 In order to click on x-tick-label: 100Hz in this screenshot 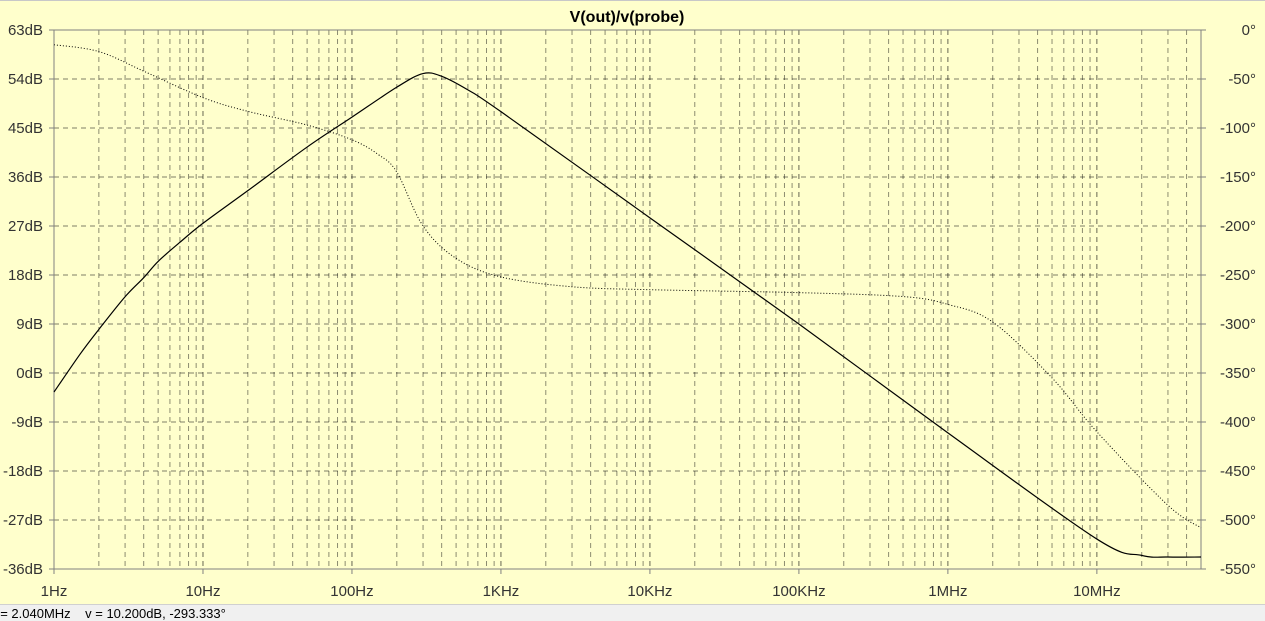, I will do `click(351, 591)`.